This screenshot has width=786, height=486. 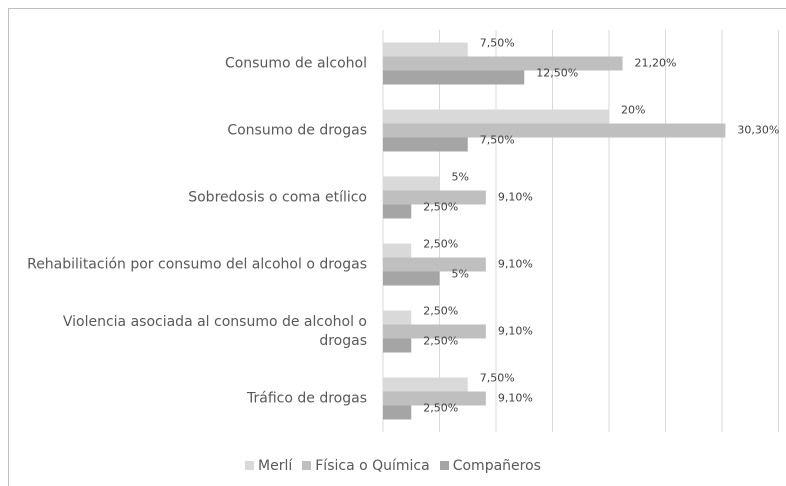 I want to click on legend-label: Merlí, so click(x=275, y=466).